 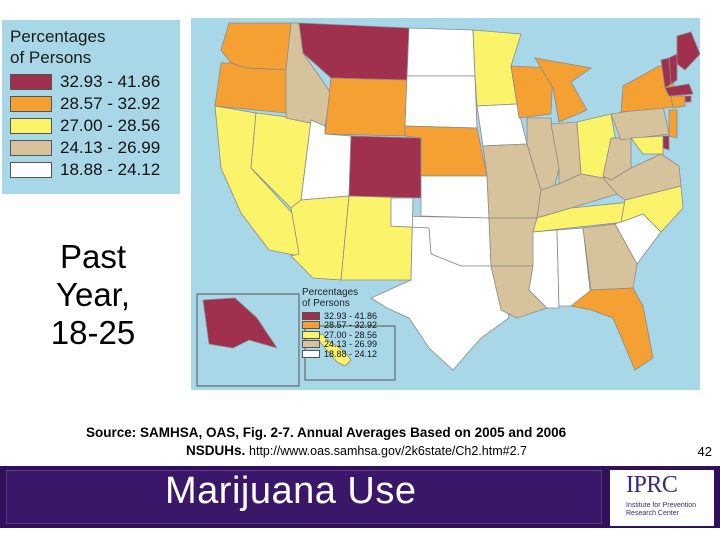 I want to click on state-colorado, so click(x=385, y=167).